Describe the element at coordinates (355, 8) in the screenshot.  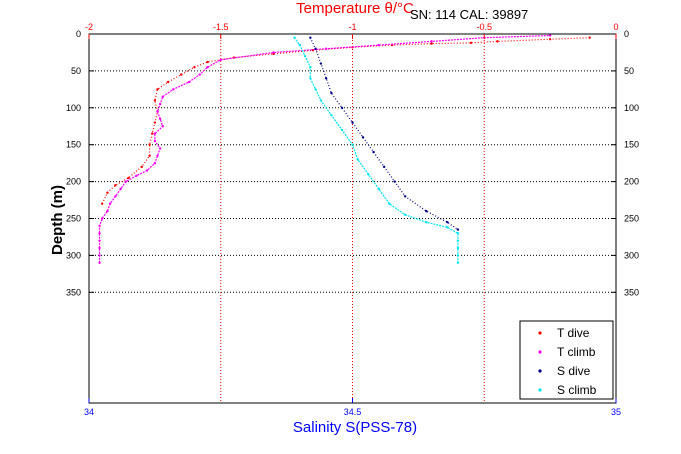
I see `top-axis-label: Temperature θ/°C` at that location.